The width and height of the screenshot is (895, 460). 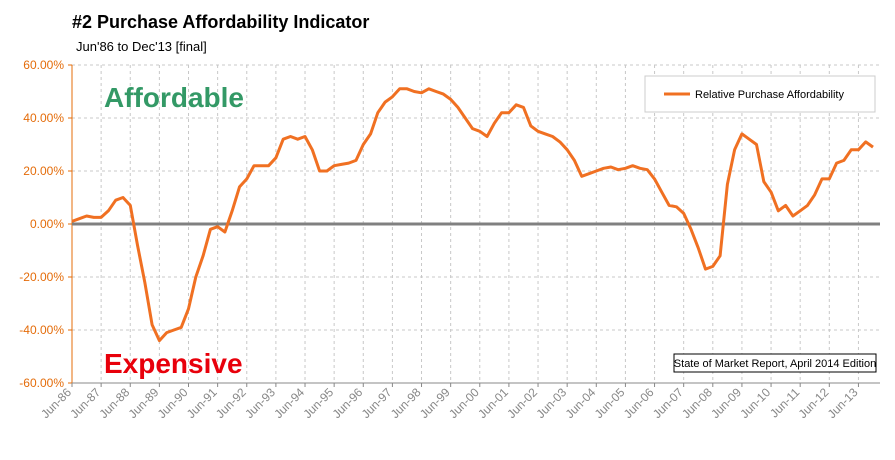 I want to click on y-tick-label: 60.00%, so click(x=43, y=65).